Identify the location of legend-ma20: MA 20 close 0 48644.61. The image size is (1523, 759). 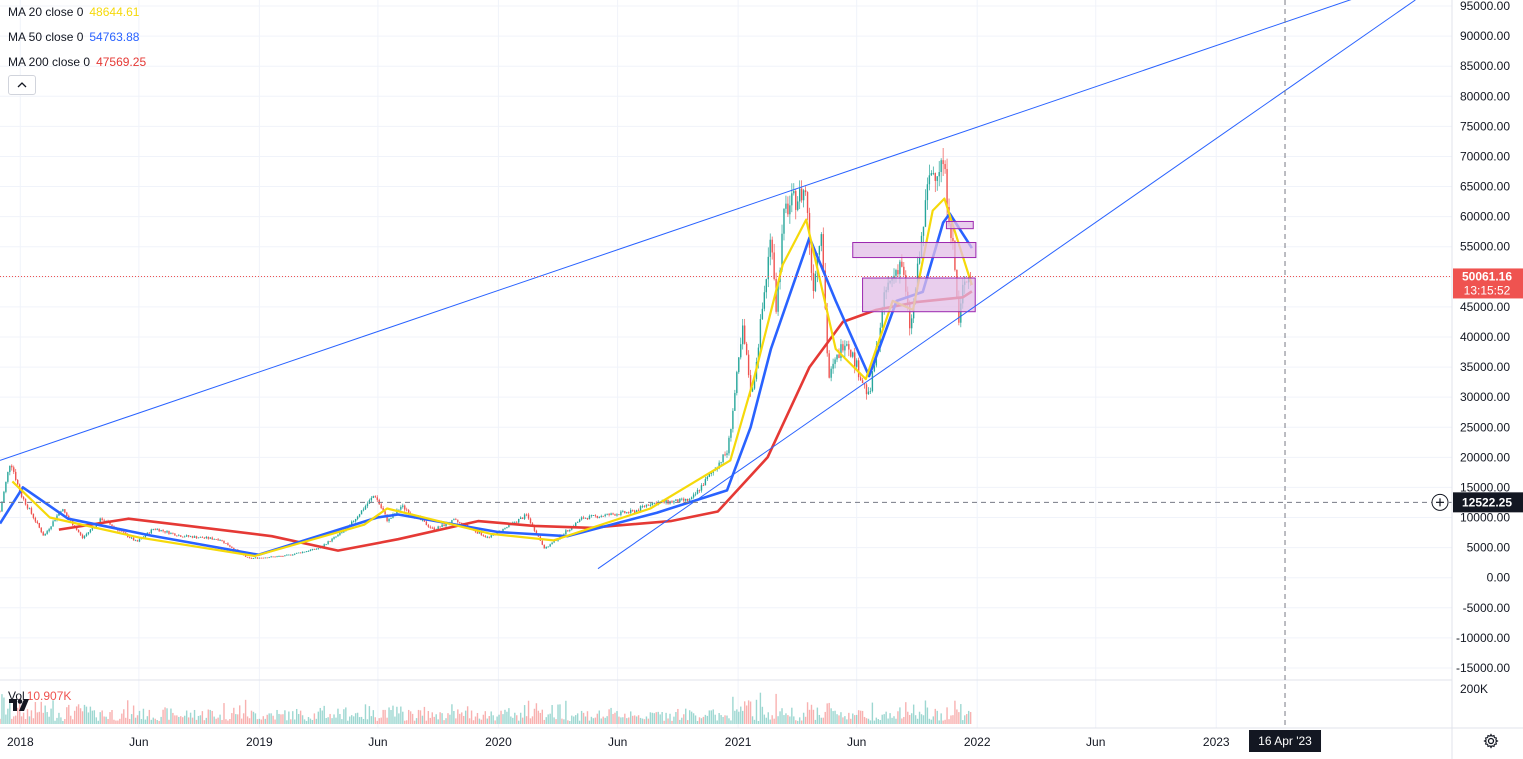
(77, 12).